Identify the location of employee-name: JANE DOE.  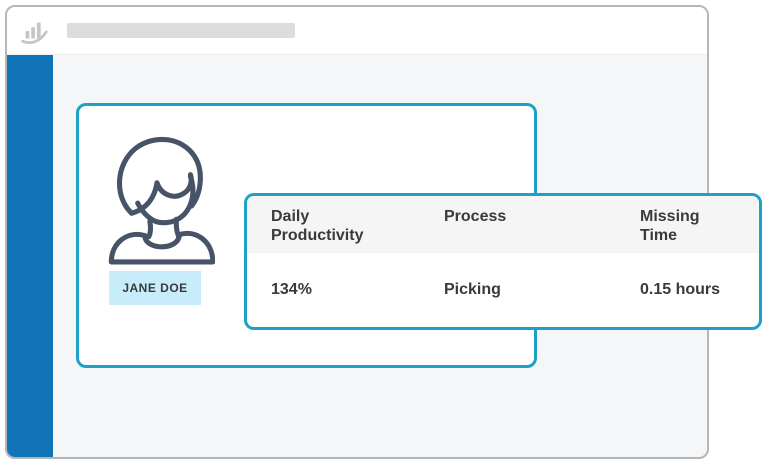
(155, 288).